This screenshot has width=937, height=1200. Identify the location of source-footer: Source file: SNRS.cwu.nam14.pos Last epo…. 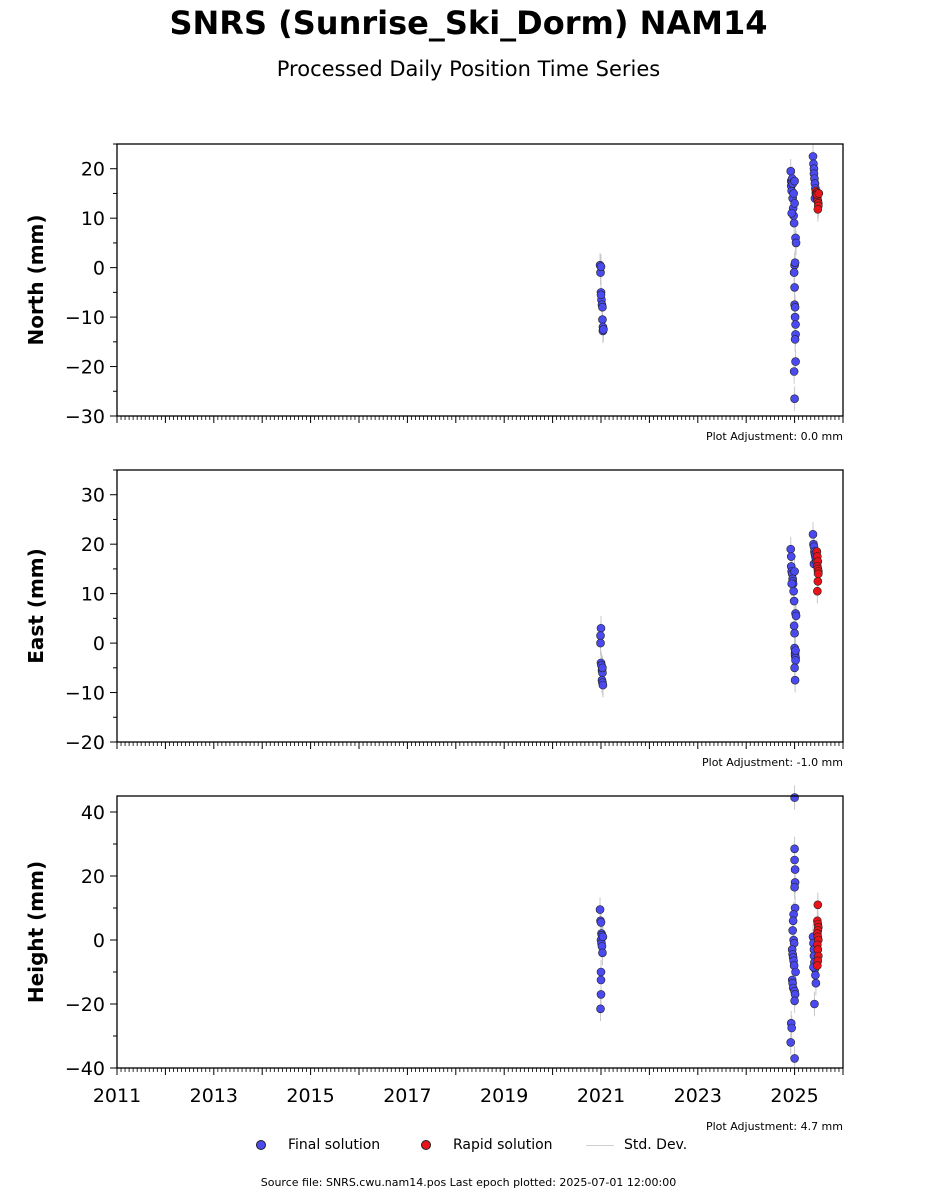
(468, 1182).